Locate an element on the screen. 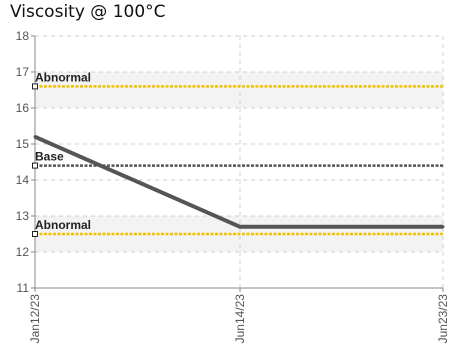  y-tick-label-11: 11 is located at coordinates (23, 288).